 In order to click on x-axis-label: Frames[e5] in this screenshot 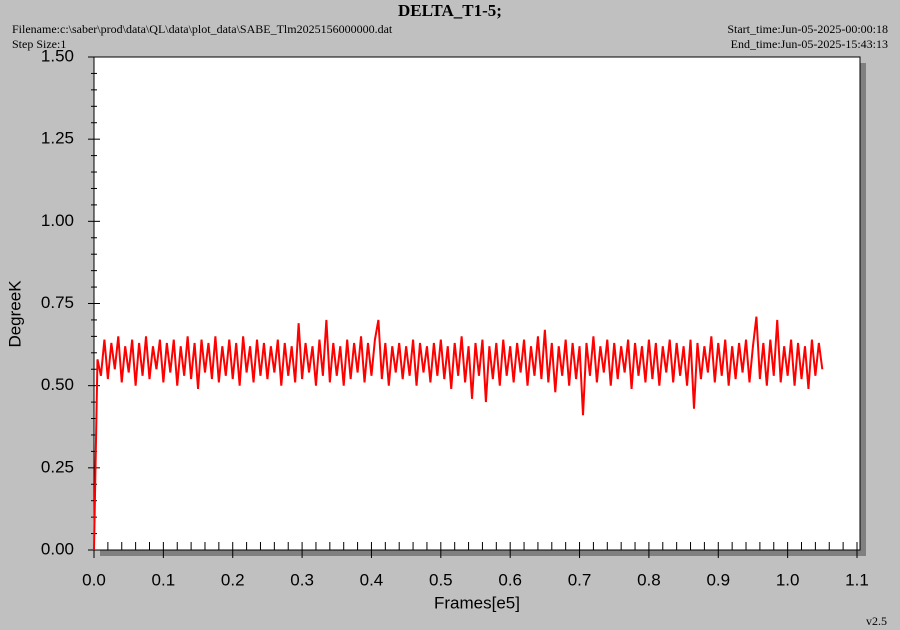, I will do `click(477, 602)`.